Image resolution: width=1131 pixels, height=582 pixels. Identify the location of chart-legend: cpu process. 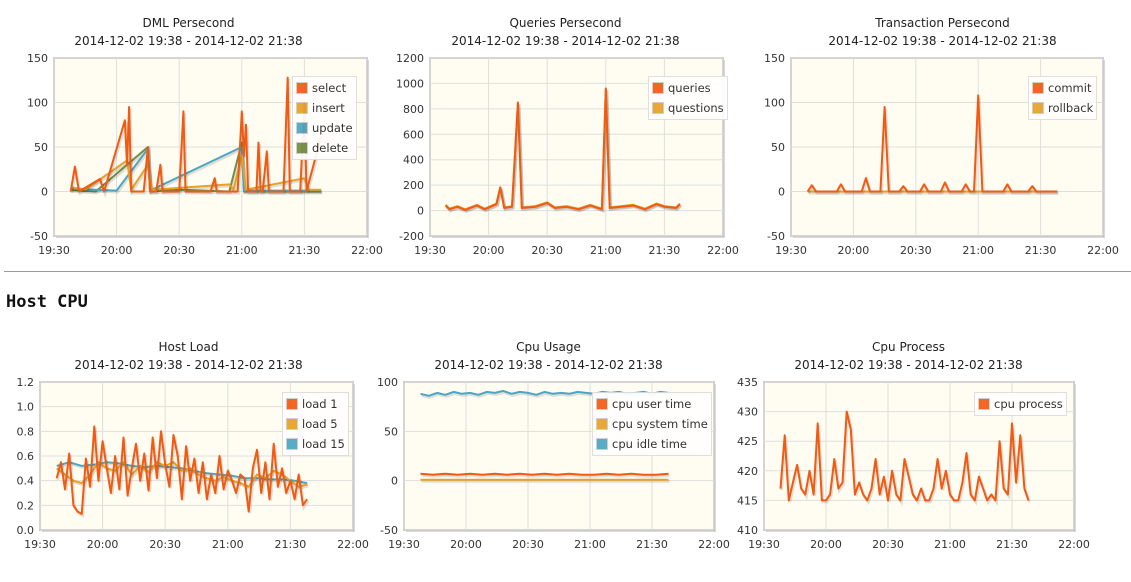
(1020, 404).